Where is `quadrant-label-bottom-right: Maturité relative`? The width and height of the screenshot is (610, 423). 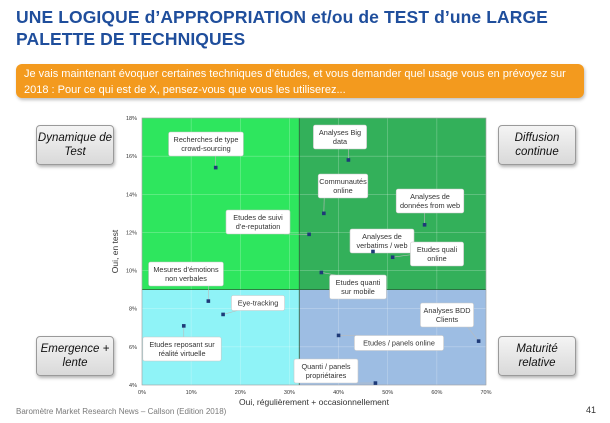 quadrant-label-bottom-right: Maturité relative is located at coordinates (537, 356).